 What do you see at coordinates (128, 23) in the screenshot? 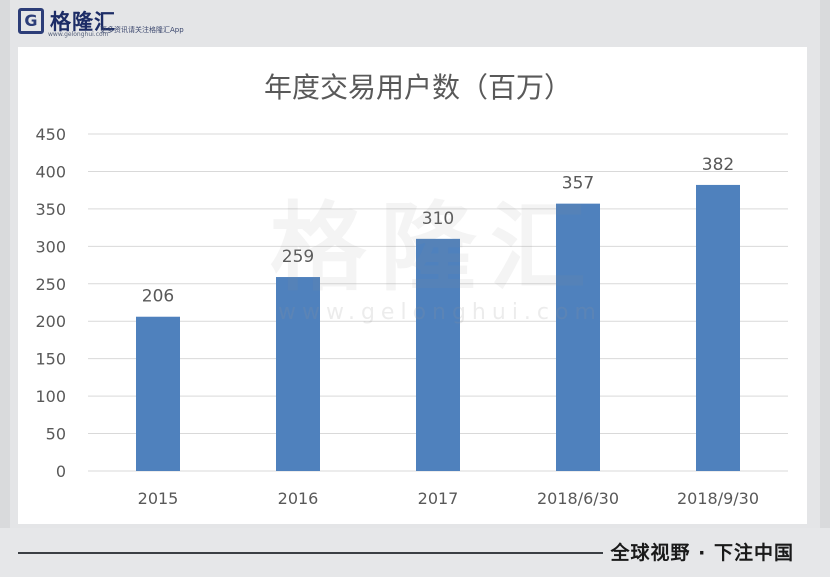
I see `brand-header: G 格隆汇 www.gelonghui.com 更多资讯请关注格隆汇App` at bounding box center [128, 23].